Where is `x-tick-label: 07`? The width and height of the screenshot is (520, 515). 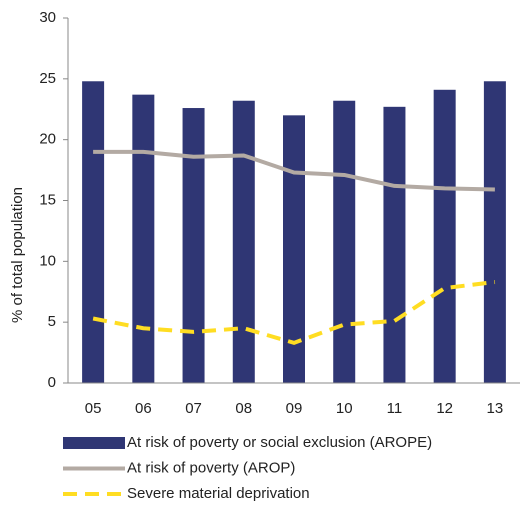 x-tick-label: 07 is located at coordinates (193, 408).